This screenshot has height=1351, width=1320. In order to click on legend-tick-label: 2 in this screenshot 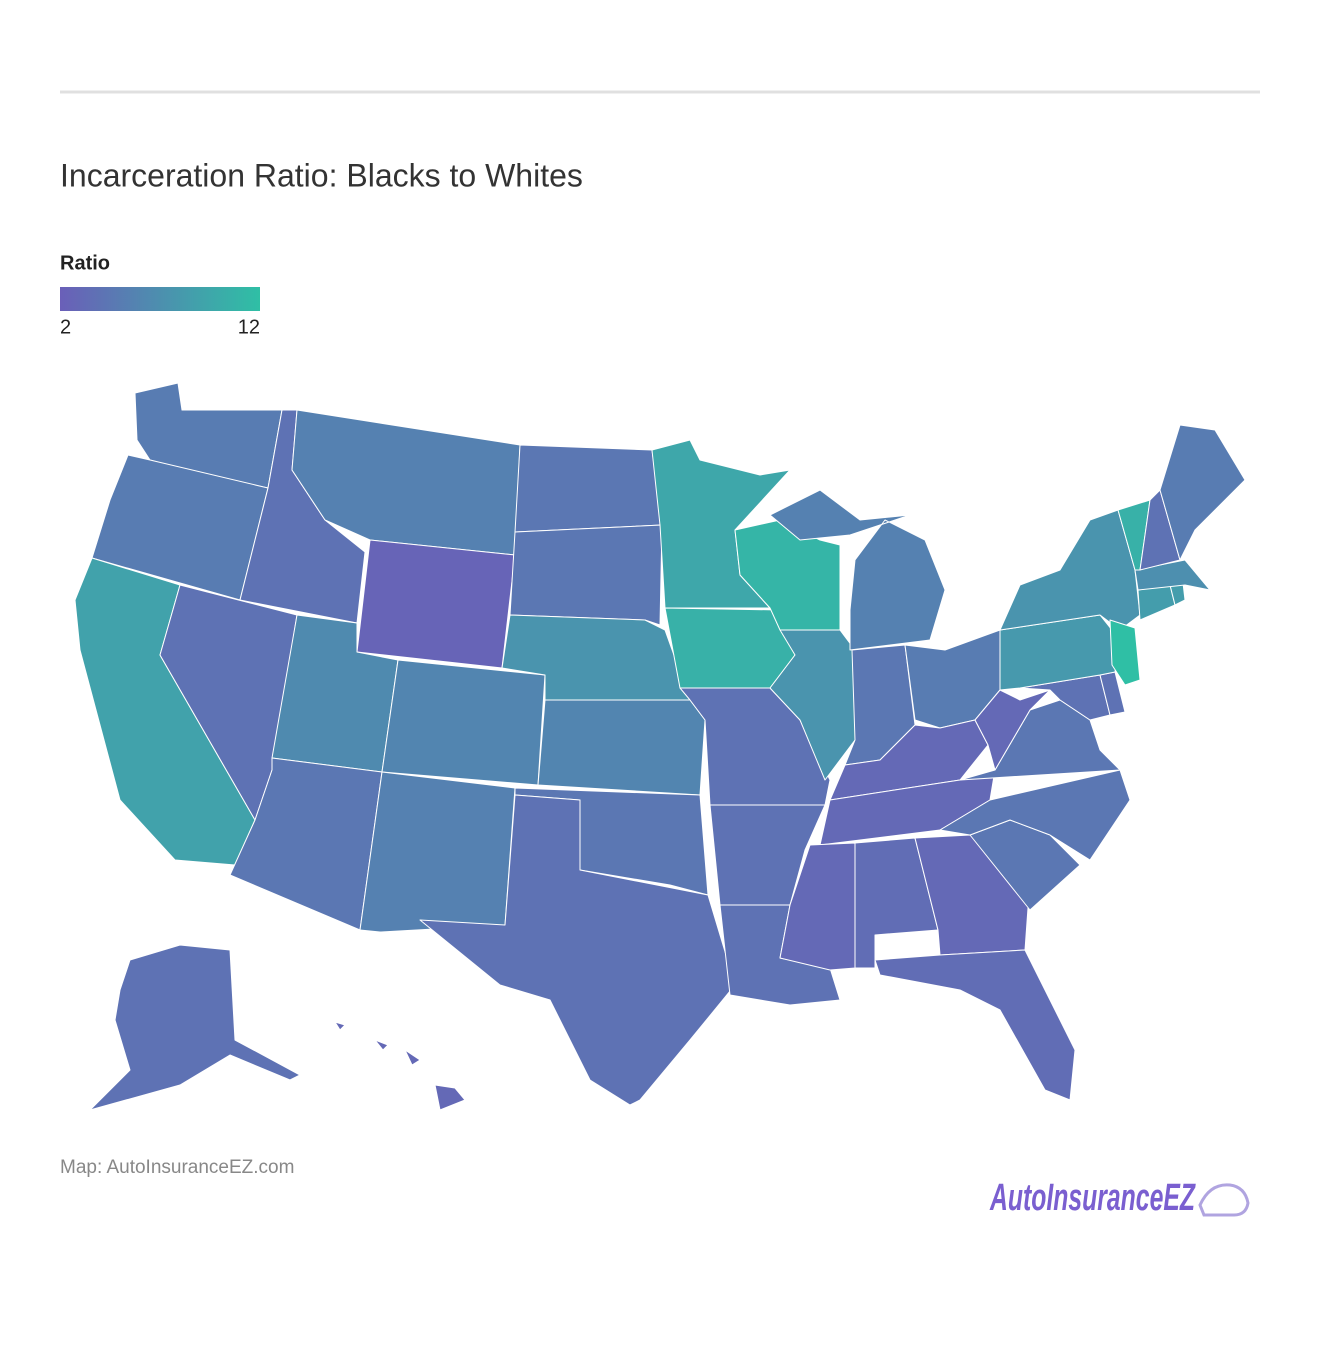, I will do `click(65, 327)`.